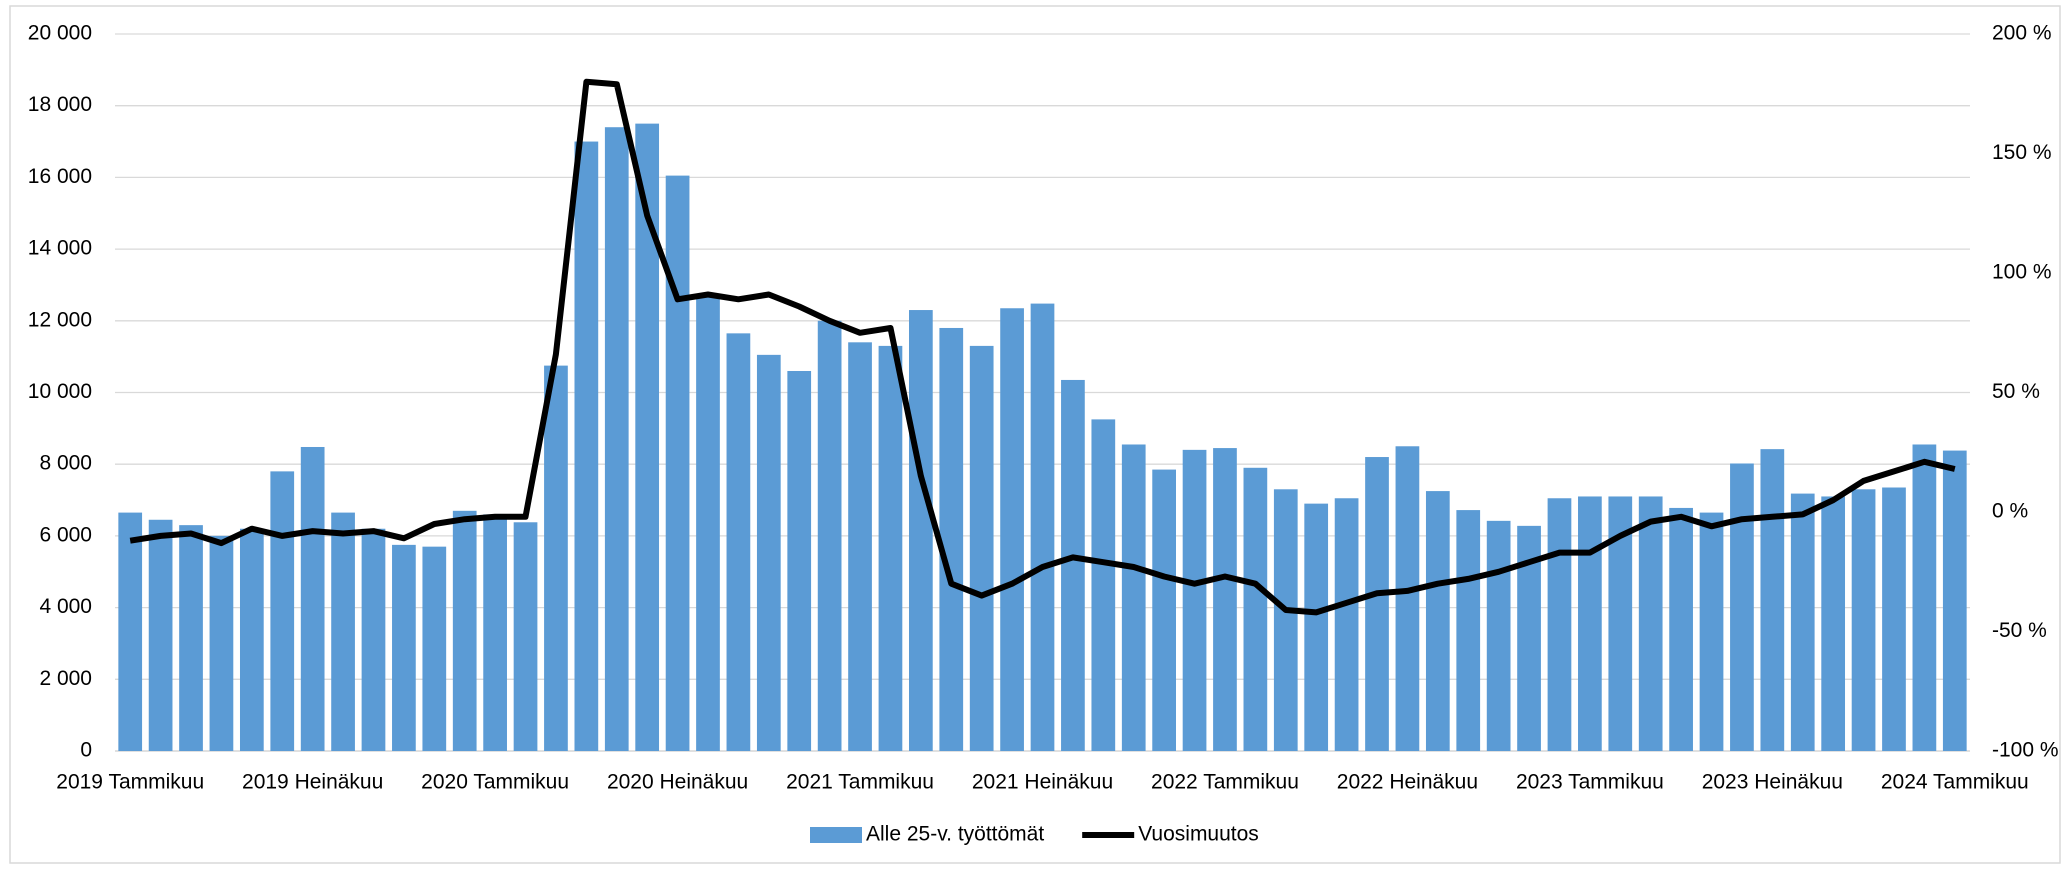 The image size is (2072, 869). What do you see at coordinates (495, 782) in the screenshot?
I see `x-tick-label: 2020 Tammikuu` at bounding box center [495, 782].